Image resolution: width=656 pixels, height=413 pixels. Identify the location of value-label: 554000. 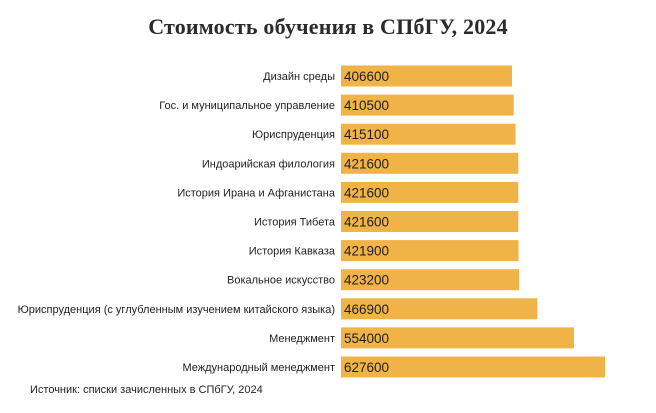
(366, 338).